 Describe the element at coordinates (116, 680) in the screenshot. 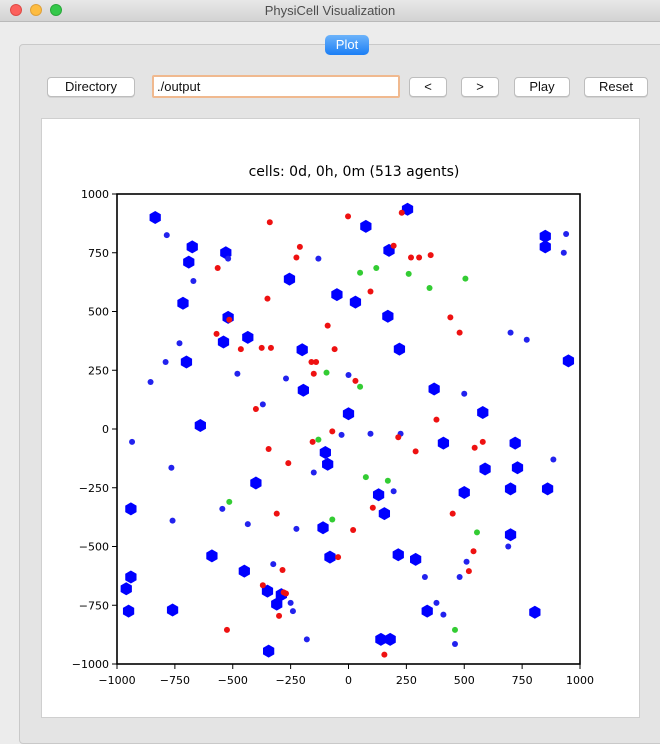

I see `x-tick-label: −1000` at that location.